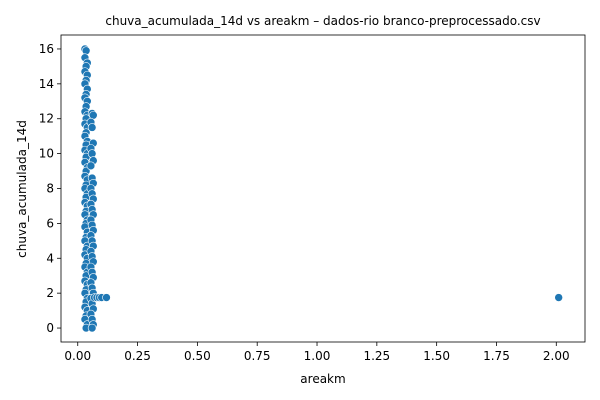 The width and height of the screenshot is (600, 400). Describe the element at coordinates (322, 379) in the screenshot. I see `x-axis-label: areakm` at that location.